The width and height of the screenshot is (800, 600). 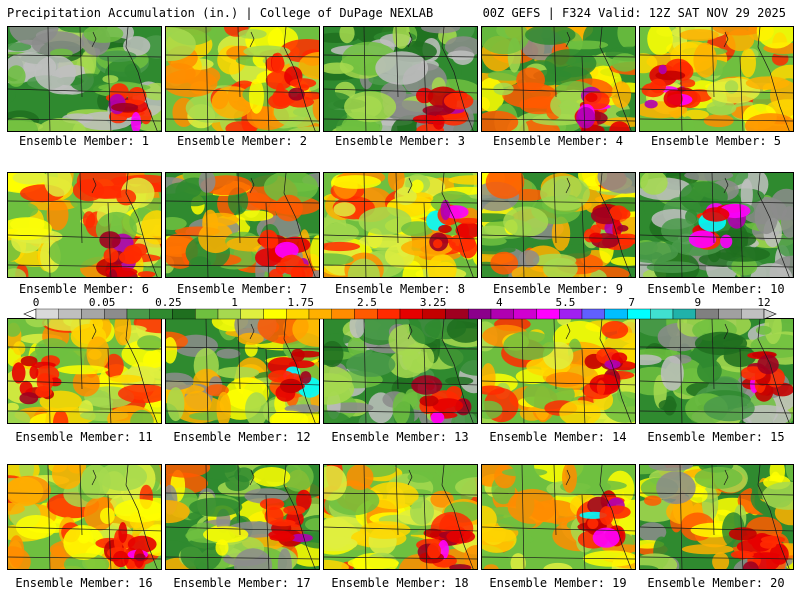 I want to click on colorbar-max-arrow, so click(x=770, y=314).